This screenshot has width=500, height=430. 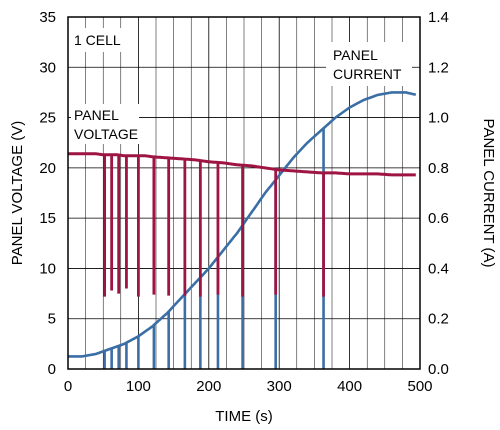 What do you see at coordinates (488, 193) in the screenshot?
I see `y-right-axis-title: PANEL CURRENT (A)` at bounding box center [488, 193].